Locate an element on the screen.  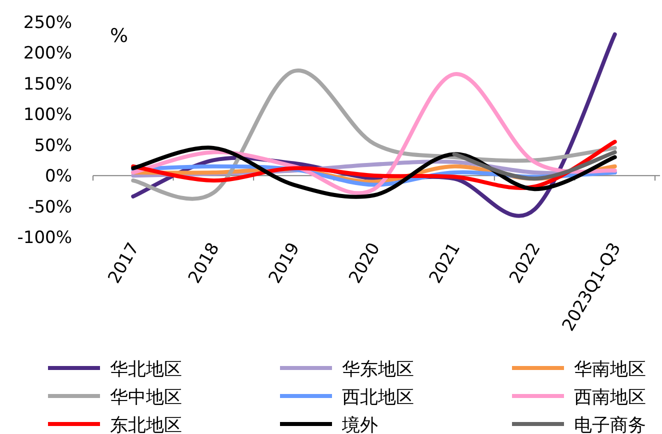
y-tick-label: 200% is located at coordinates (47, 54).